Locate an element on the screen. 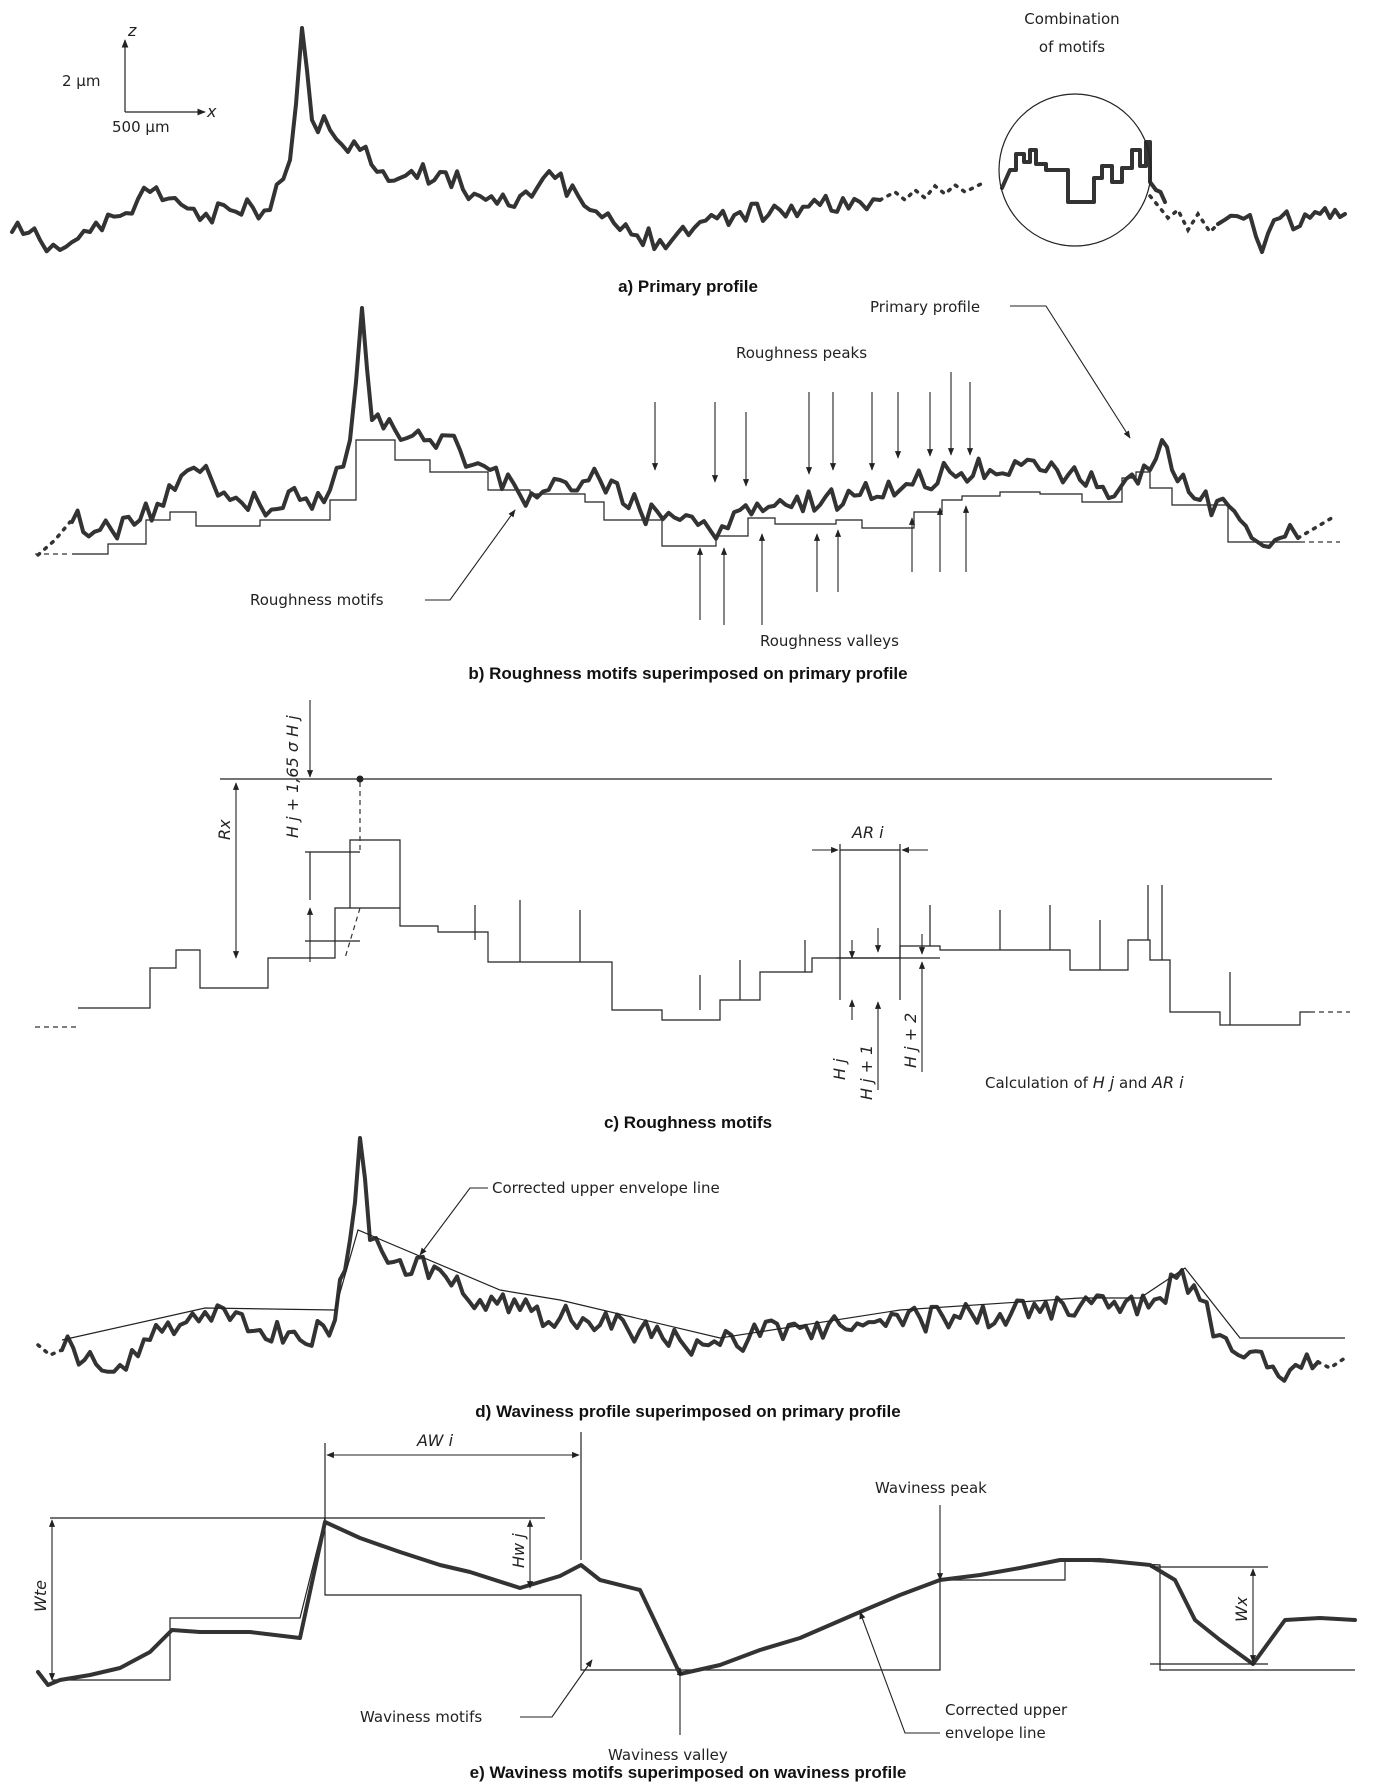 The height and width of the screenshot is (1784, 1377). hj1-label: H j + 1 is located at coordinates (866, 1072).